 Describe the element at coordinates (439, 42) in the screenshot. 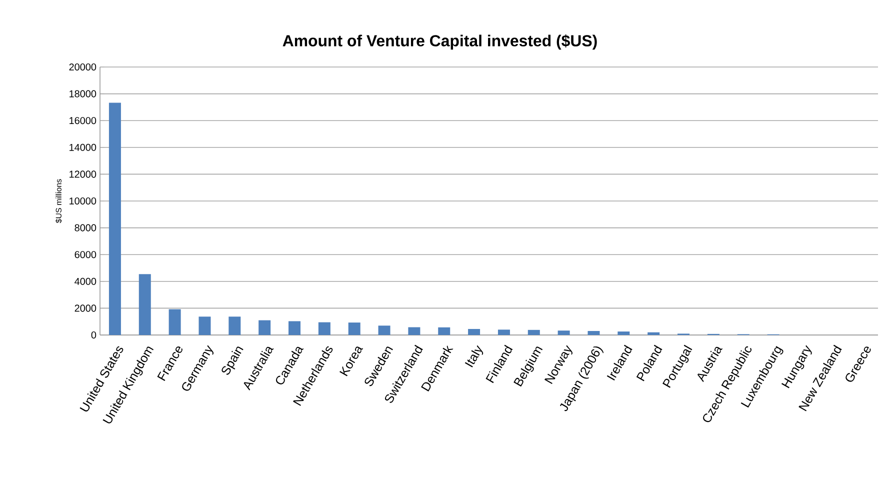

I see `chart-title: Amount of Venture Capital invested ($US)` at that location.